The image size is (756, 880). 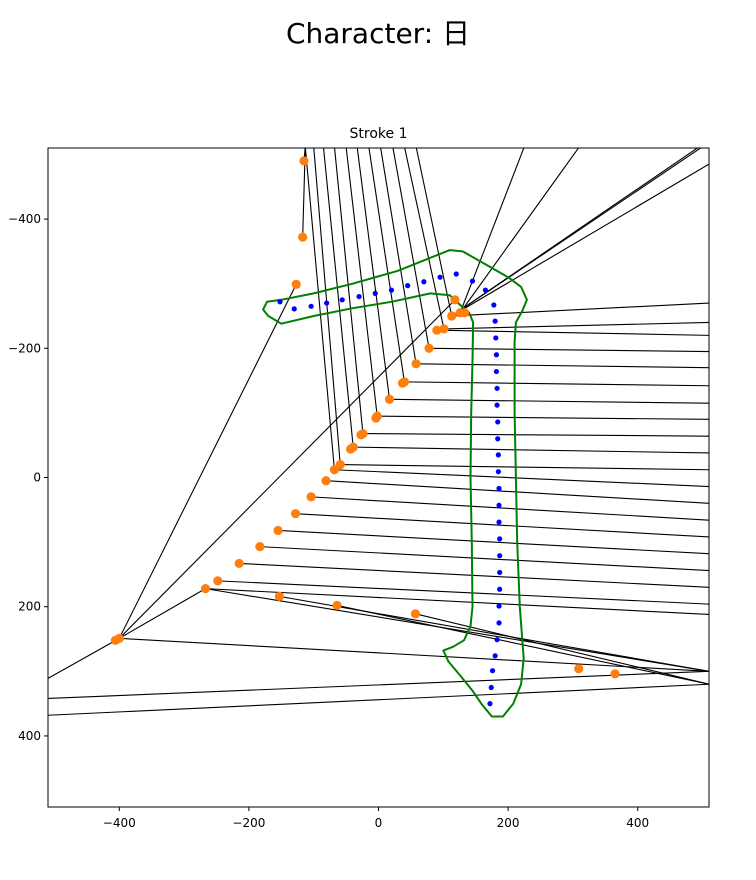 I want to click on y-tick-label: 0, so click(x=37, y=478).